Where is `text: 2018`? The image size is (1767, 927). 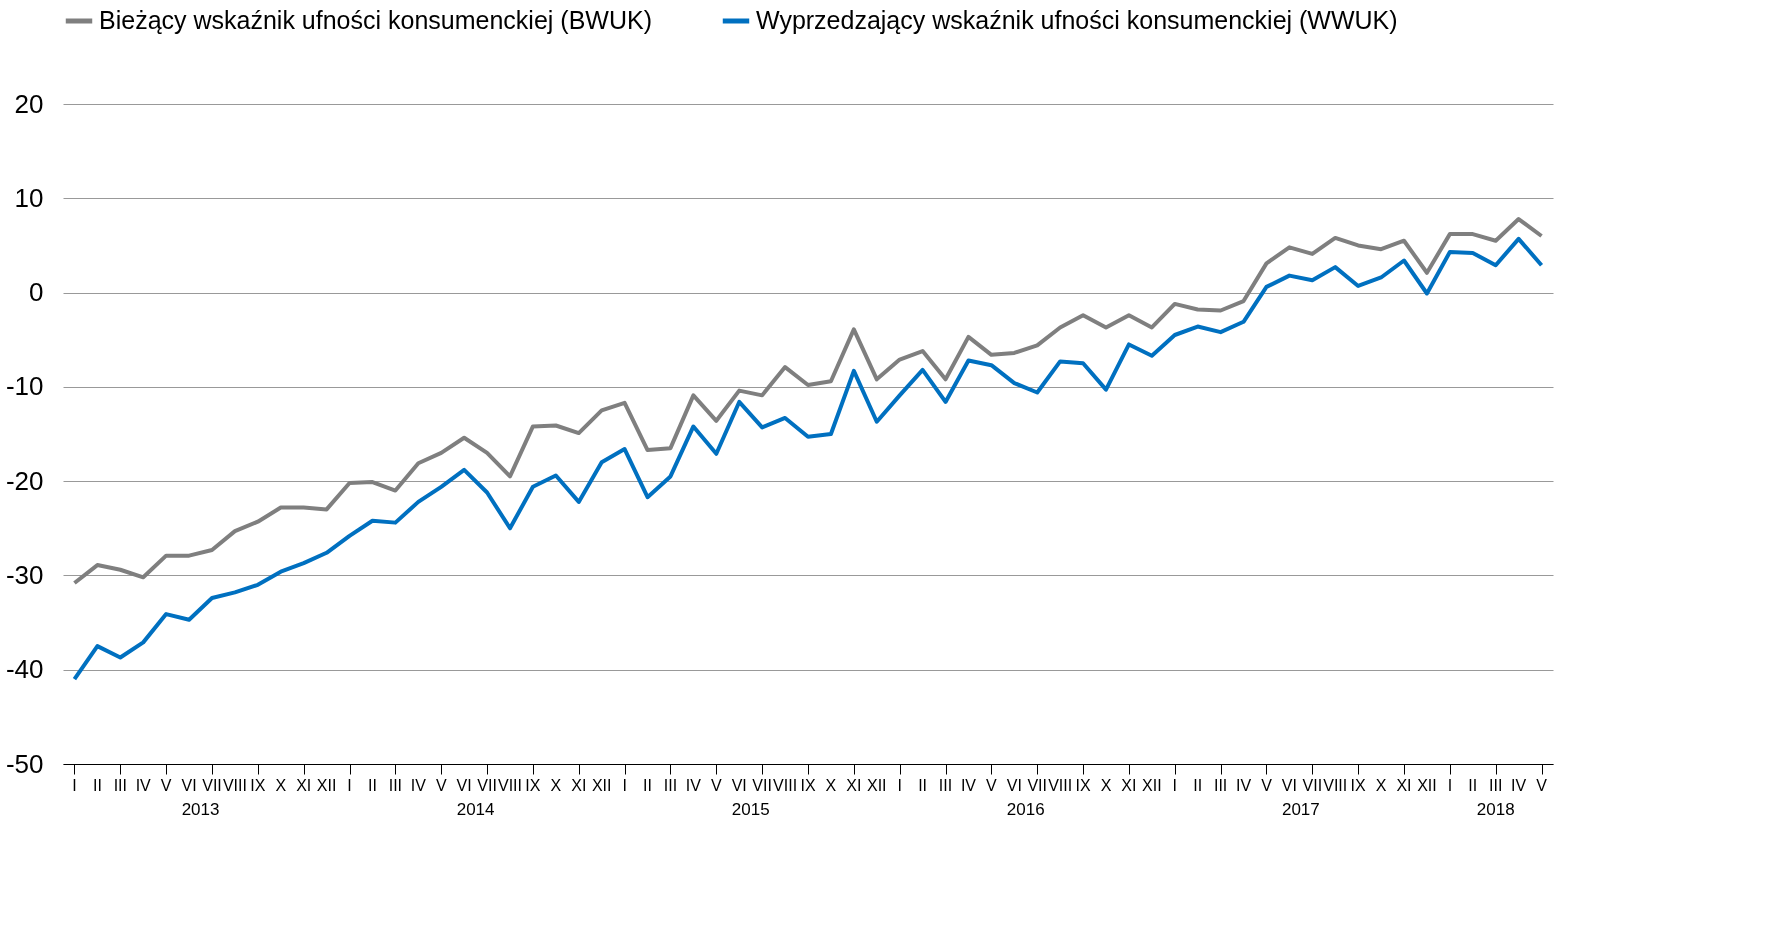
text: 2018 is located at coordinates (1495, 809).